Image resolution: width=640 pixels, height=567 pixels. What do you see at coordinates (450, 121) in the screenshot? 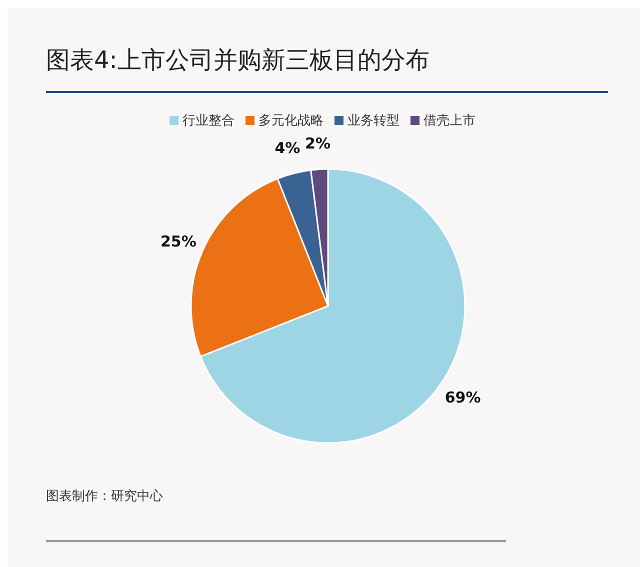
I see `legend-label: 借壳上市` at bounding box center [450, 121].